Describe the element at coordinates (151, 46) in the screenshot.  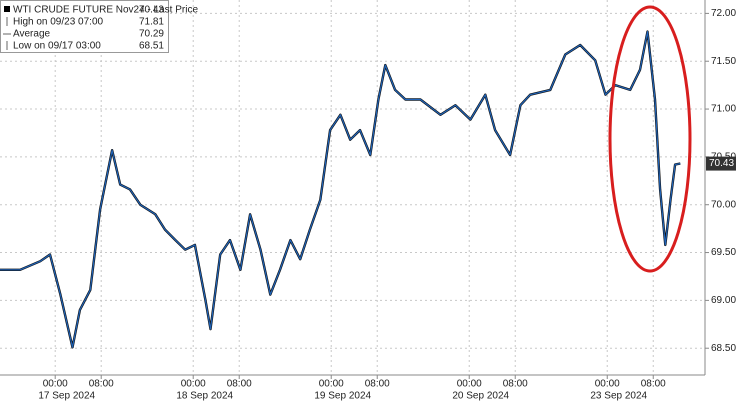
I see `legend-value: 68.51` at that location.